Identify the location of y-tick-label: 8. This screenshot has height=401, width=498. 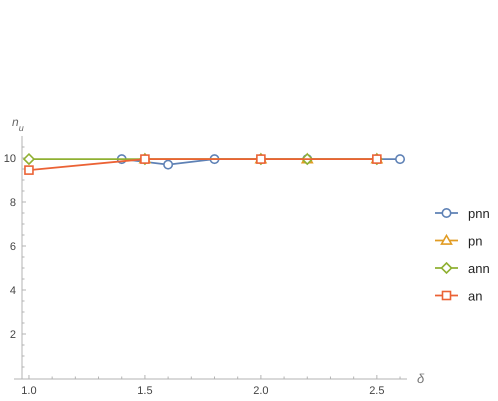
(13, 203).